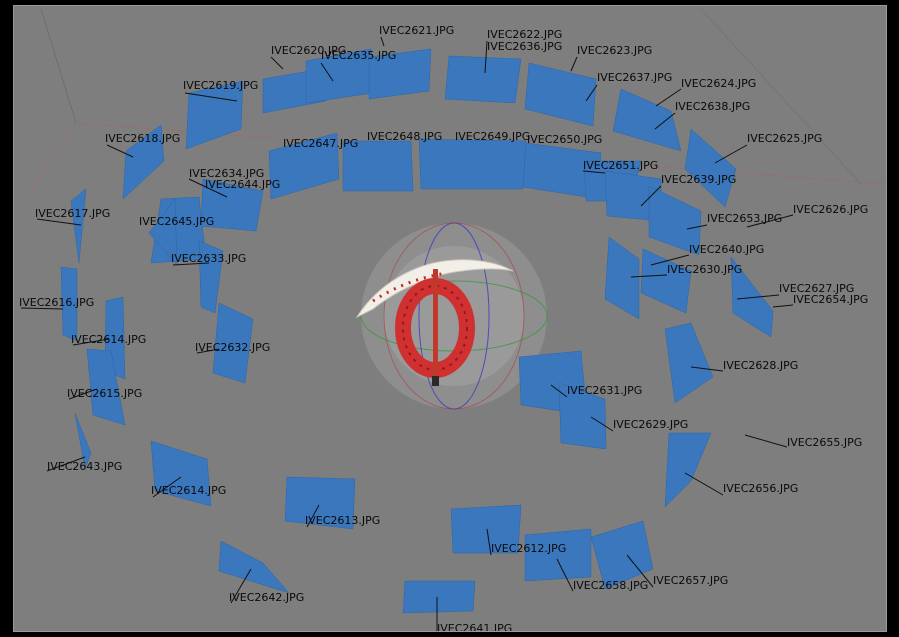 Image resolution: width=899 pixels, height=637 pixels. I want to click on camera-label: IVEC2628.JPG, so click(760, 365).